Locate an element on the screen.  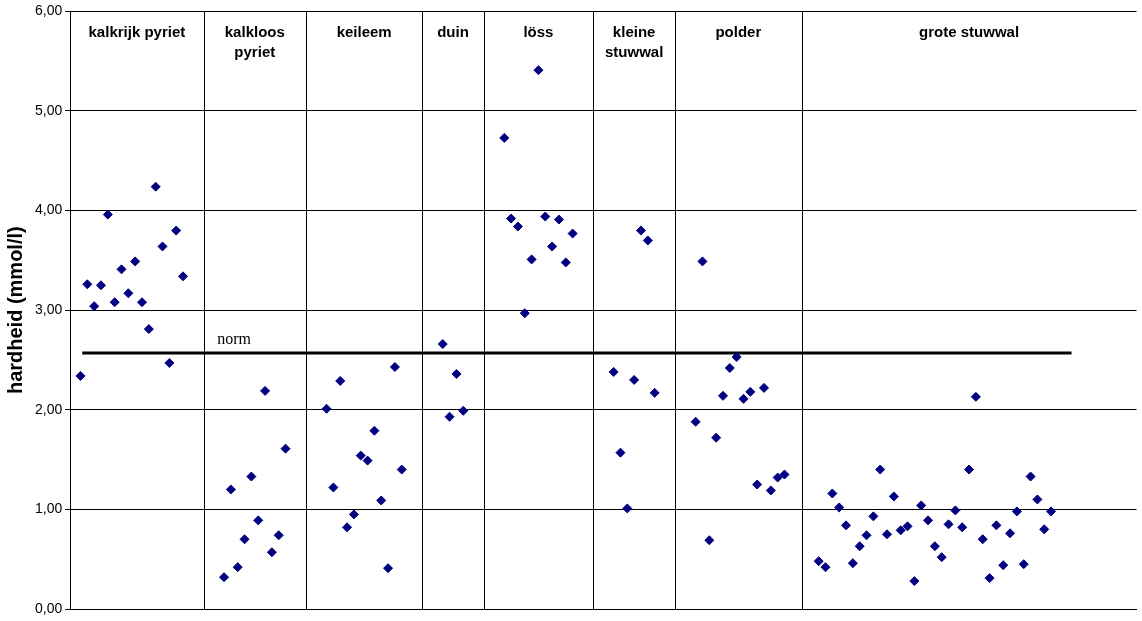
y-tick-label: 2,00 is located at coordinates (49, 408).